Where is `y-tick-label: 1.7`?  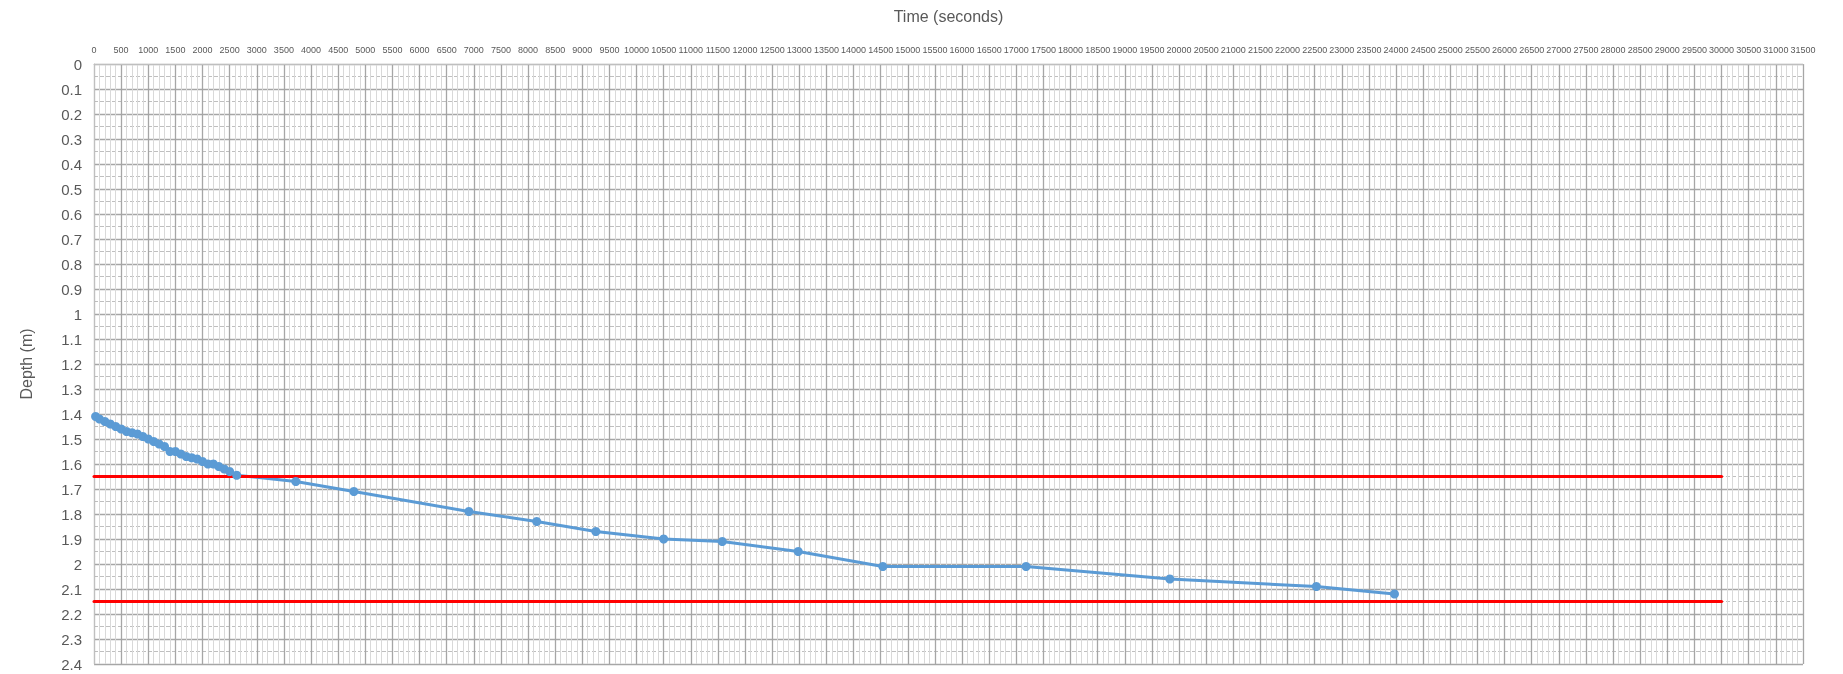
y-tick-label: 1.7 is located at coordinates (71, 489).